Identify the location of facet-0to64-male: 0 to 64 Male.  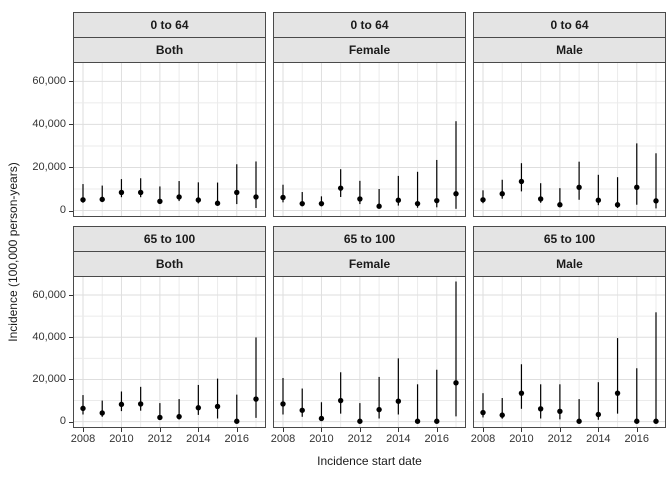
(569, 114).